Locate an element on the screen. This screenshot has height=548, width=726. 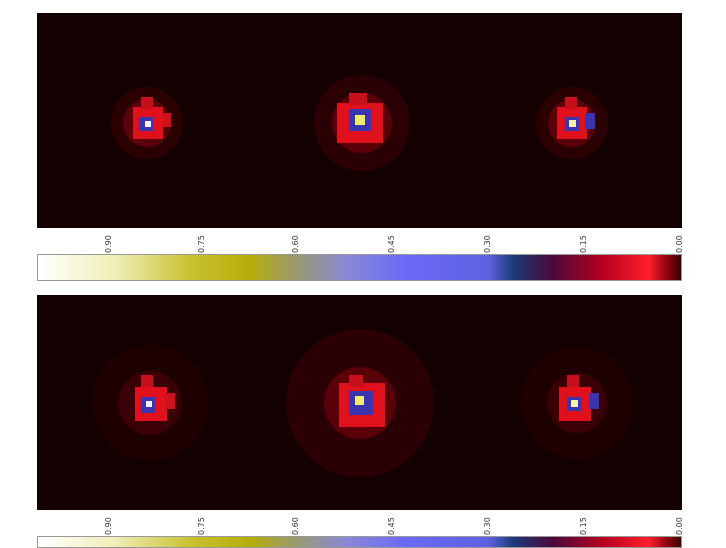
spot-left-top is located at coordinates (147, 123).